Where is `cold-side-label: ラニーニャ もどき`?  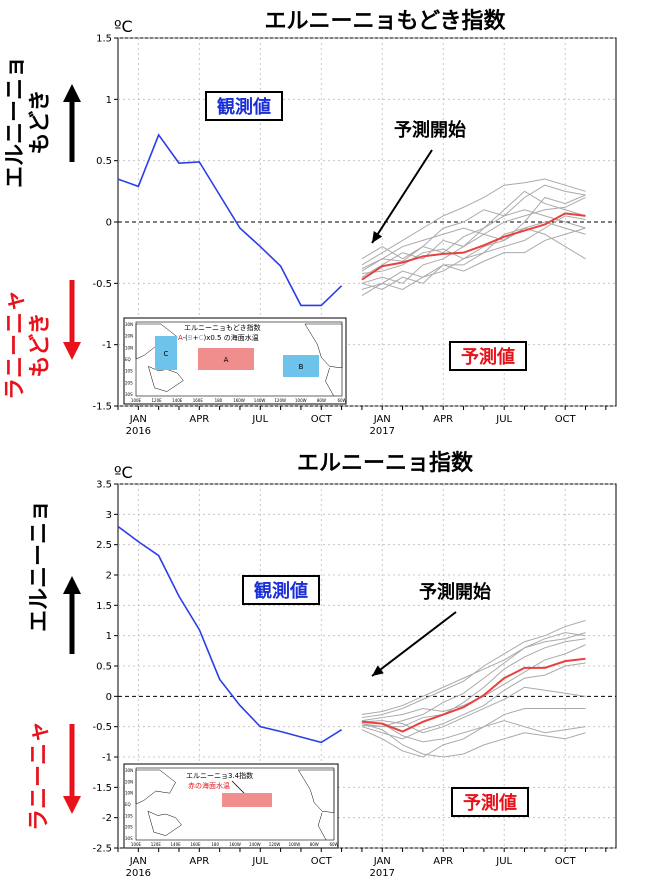 cold-side-label: ラニーニャ もどき is located at coordinates (28, 345).